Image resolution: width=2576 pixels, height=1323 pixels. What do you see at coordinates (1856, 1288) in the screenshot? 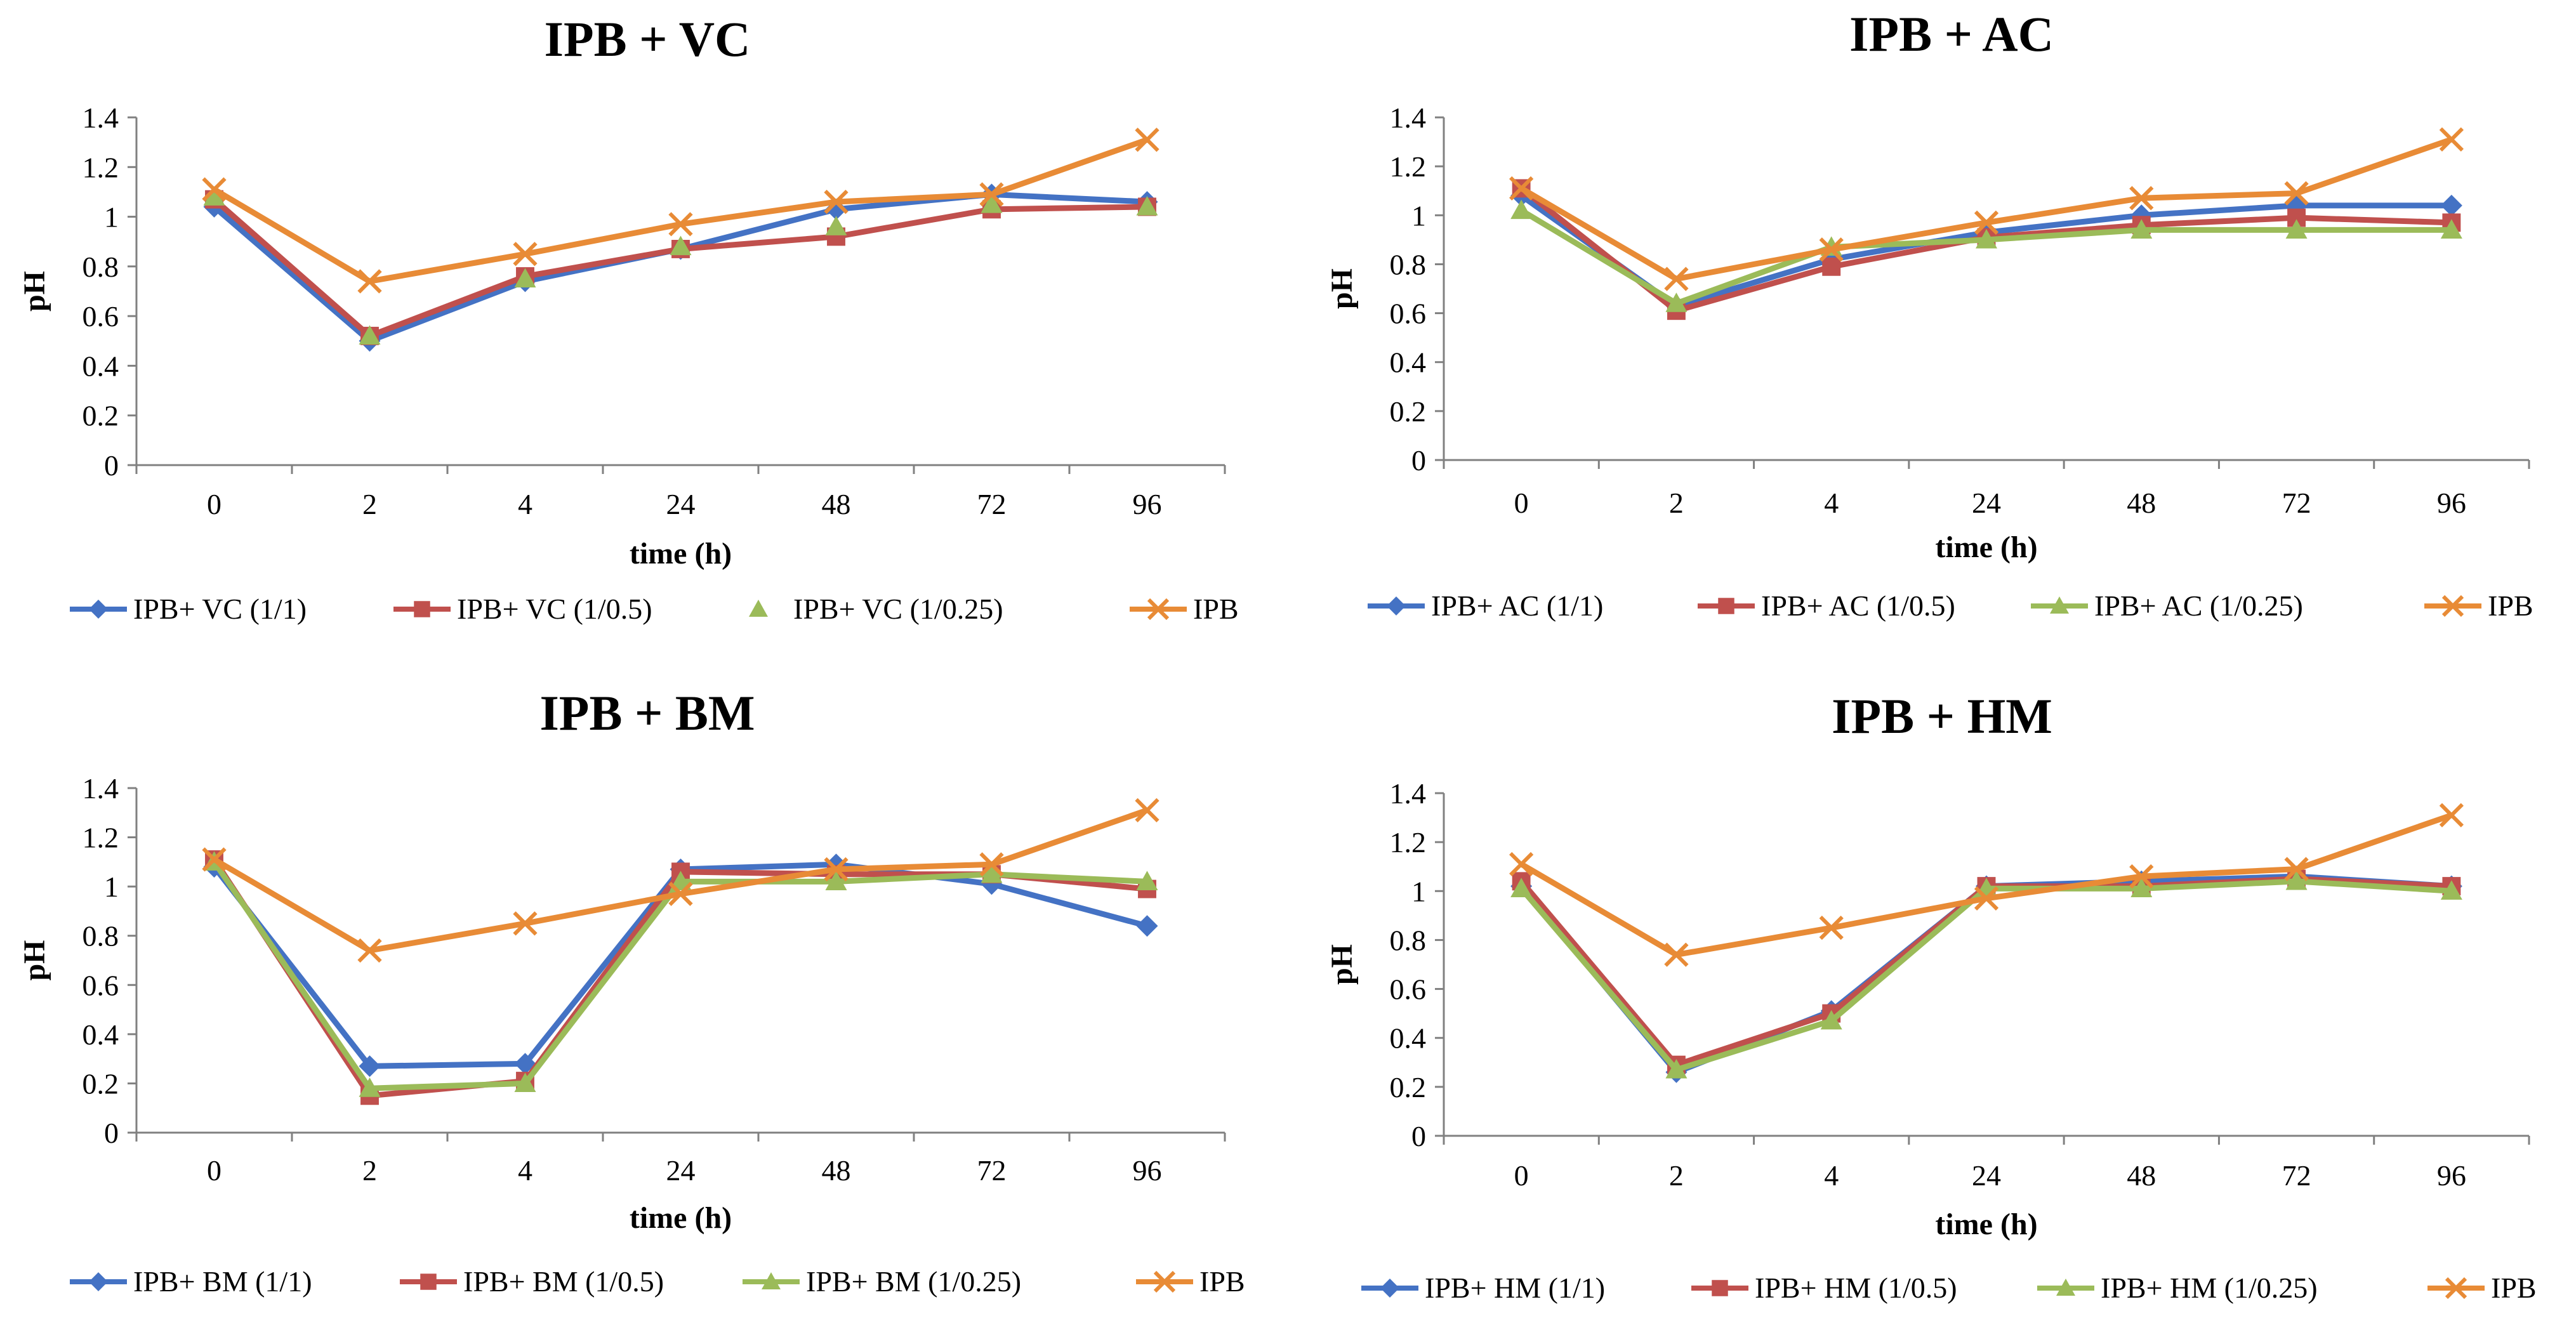
I see `legend-label: IPB+ HM (1/0.5)` at bounding box center [1856, 1288].